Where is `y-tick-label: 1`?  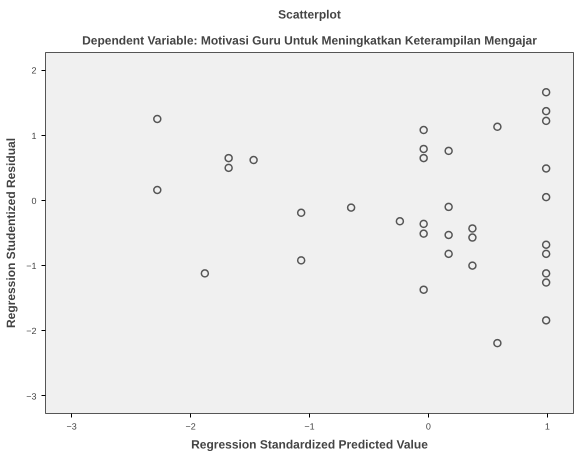
y-tick-label: 1 is located at coordinates (34, 135).